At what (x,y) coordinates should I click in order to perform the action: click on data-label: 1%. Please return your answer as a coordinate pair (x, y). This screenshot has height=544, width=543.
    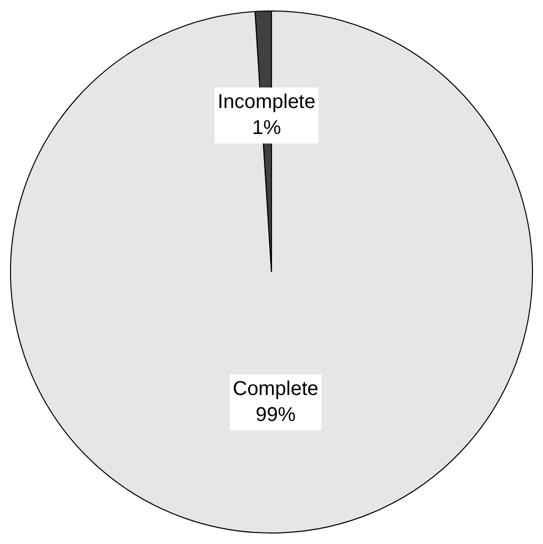
    Looking at the image, I should click on (267, 127).